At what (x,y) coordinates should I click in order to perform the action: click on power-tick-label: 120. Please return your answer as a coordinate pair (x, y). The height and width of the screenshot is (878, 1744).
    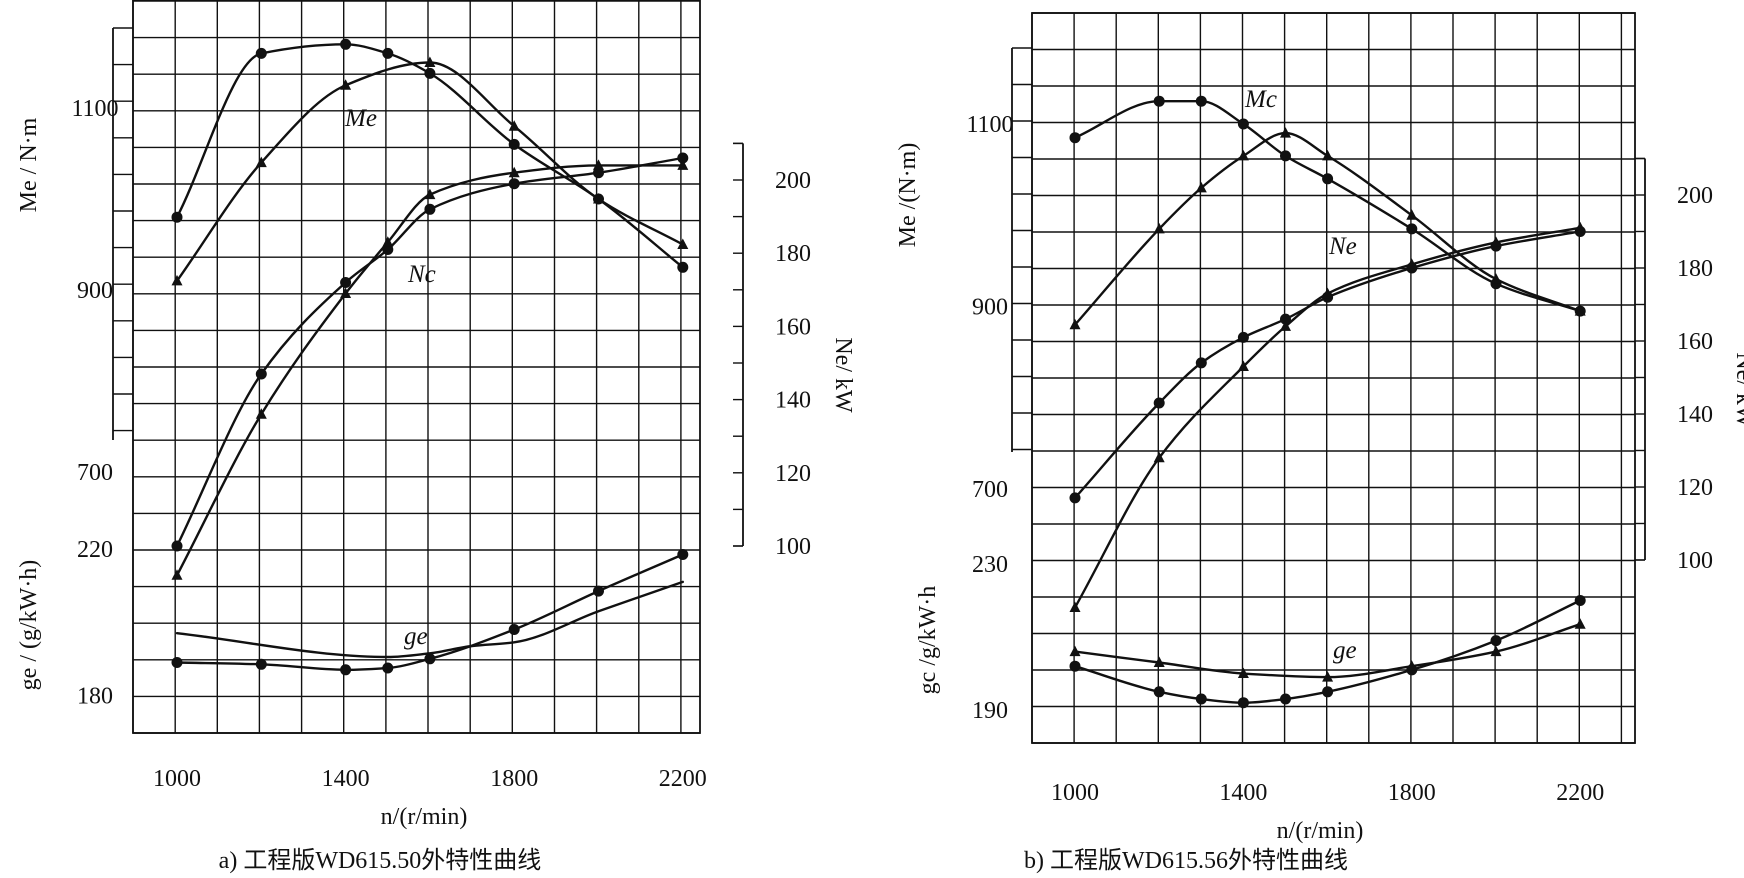
    Looking at the image, I should click on (793, 474).